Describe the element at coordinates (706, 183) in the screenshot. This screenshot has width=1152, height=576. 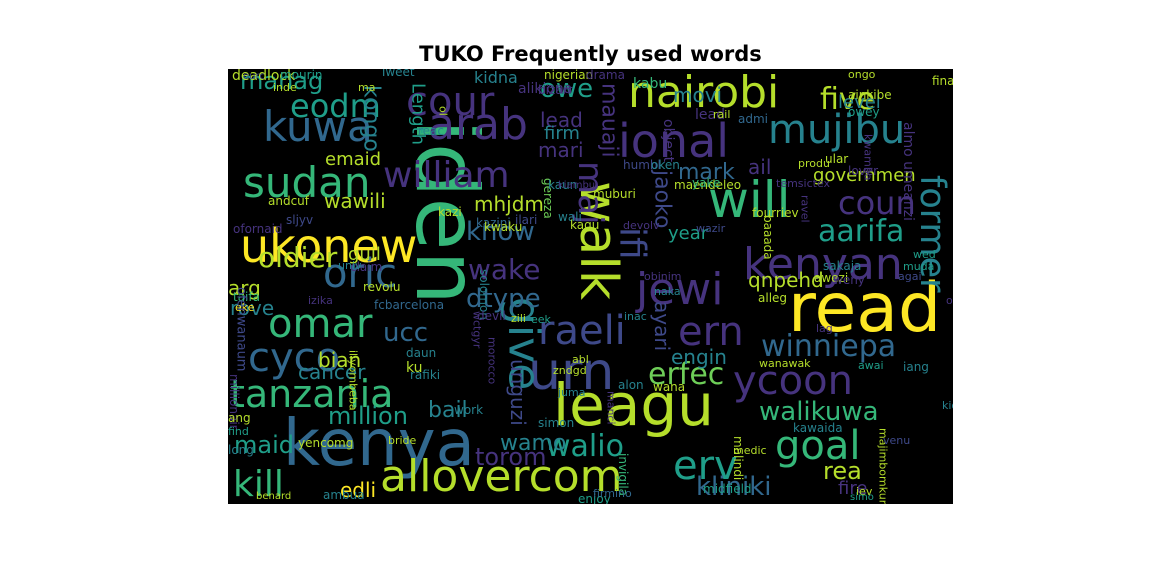
I see `word-yake: yake` at that location.